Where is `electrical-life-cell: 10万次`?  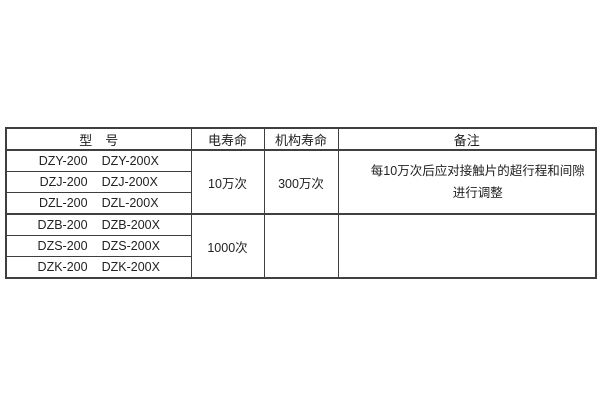 electrical-life-cell: 10万次 is located at coordinates (227, 182).